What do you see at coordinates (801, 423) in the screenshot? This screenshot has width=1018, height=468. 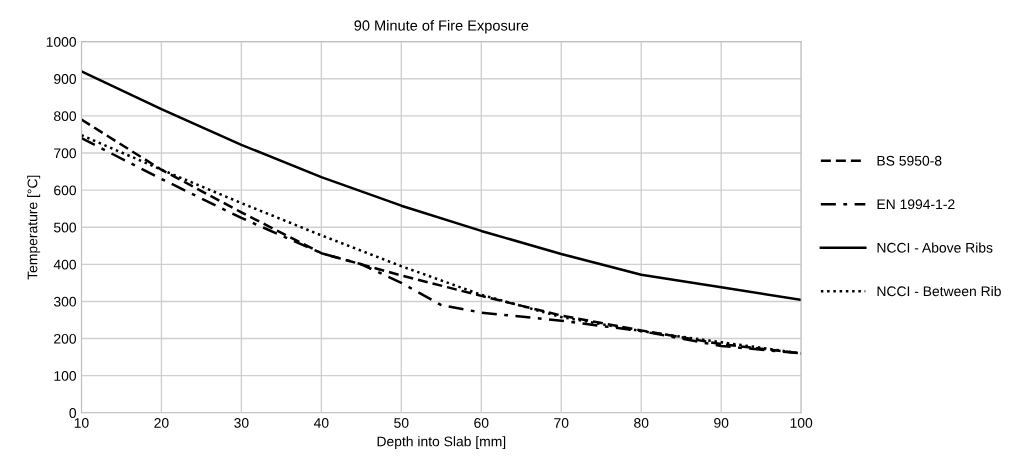 I see `x-tick-label: 100` at bounding box center [801, 423].